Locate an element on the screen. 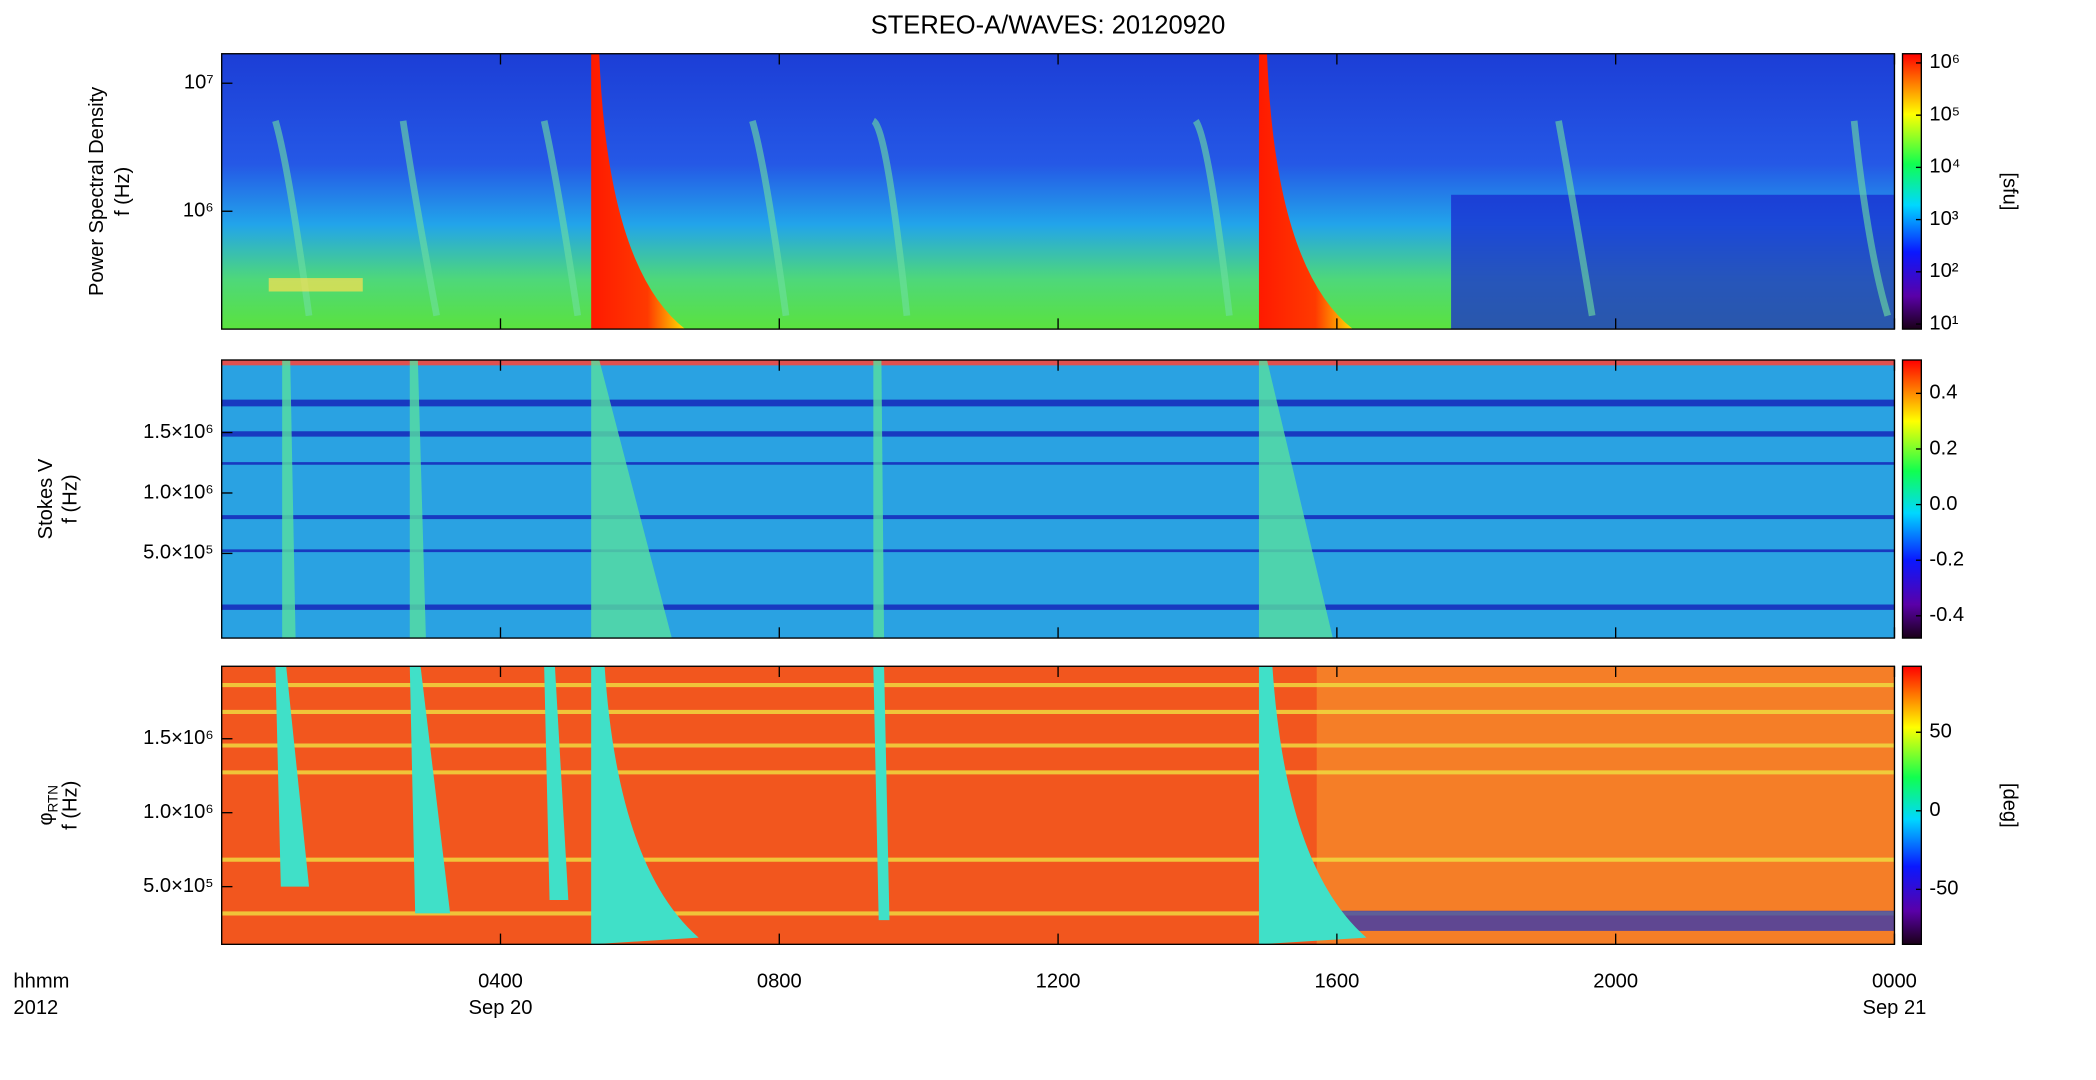 This screenshot has height=1080, width=2096. y-axis-label: φRTN is located at coordinates (47, 805).